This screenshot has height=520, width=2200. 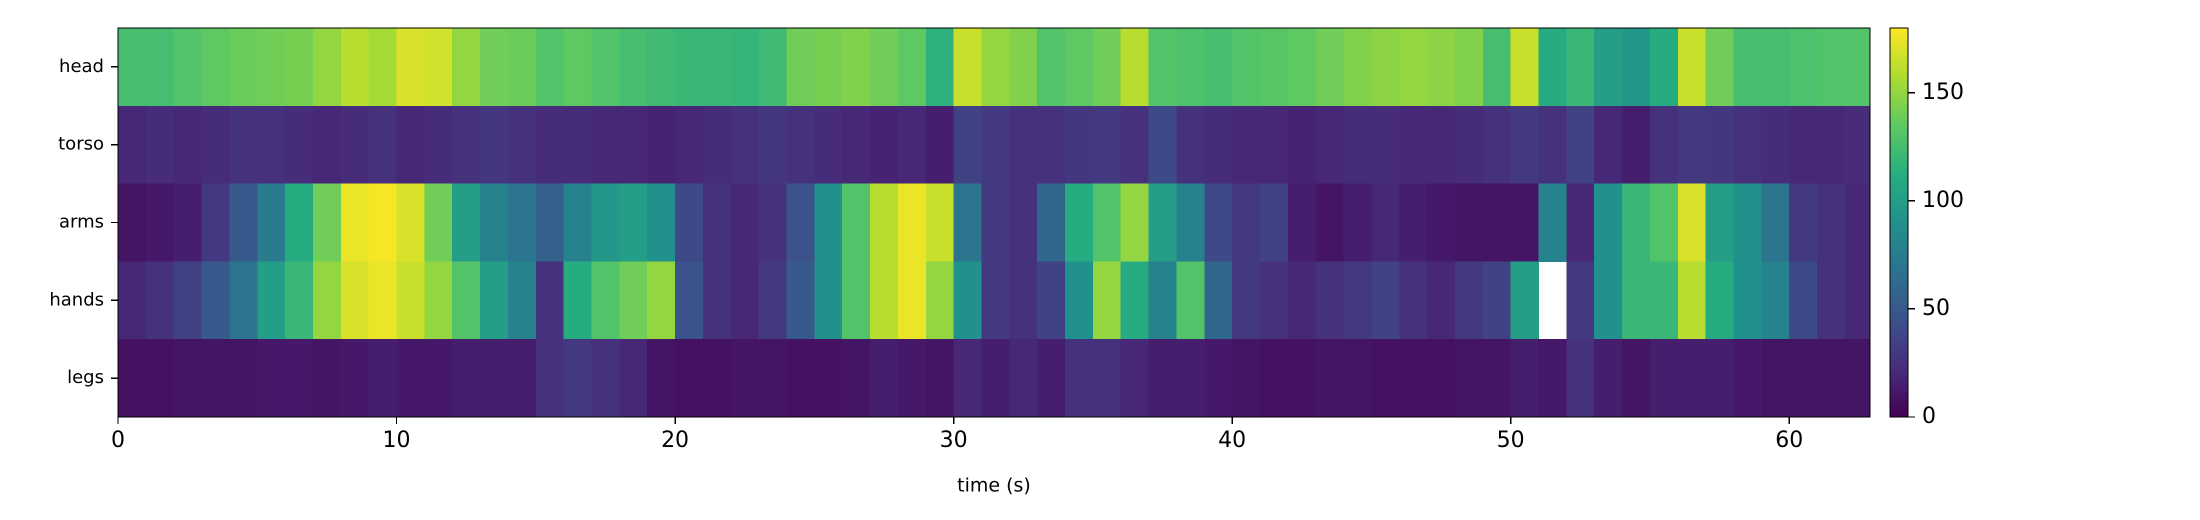 What do you see at coordinates (994, 486) in the screenshot?
I see `x-axis-label: time (s)` at bounding box center [994, 486].